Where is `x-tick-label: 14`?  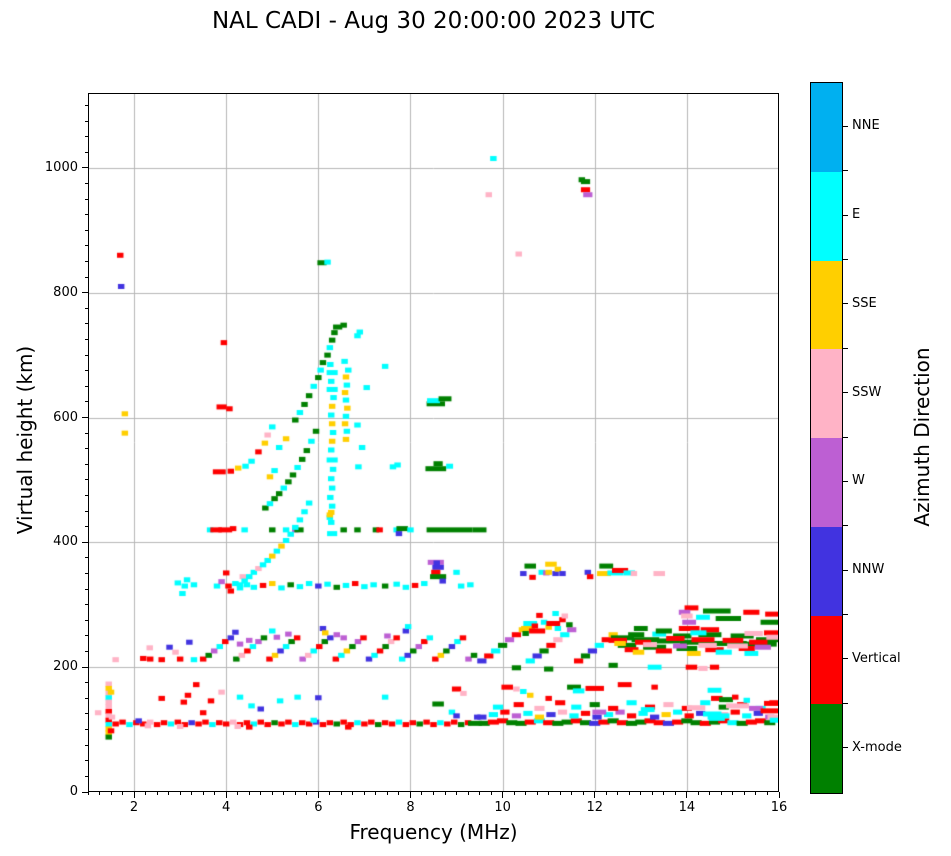
x-tick-label: 14 is located at coordinates (687, 807).